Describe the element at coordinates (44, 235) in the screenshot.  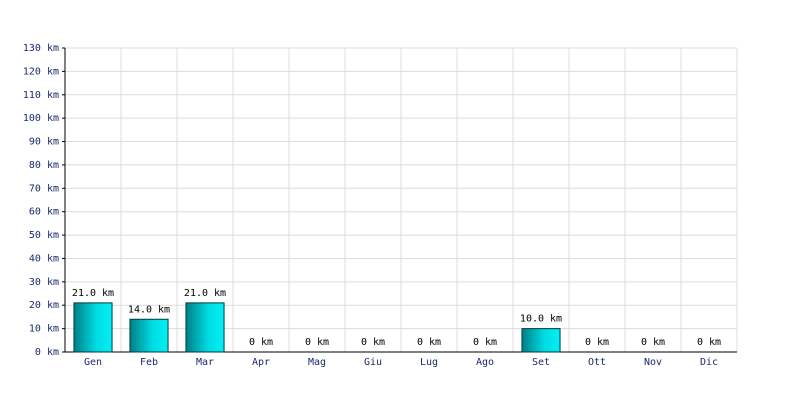
I see `y-tick-label: 50 km` at that location.